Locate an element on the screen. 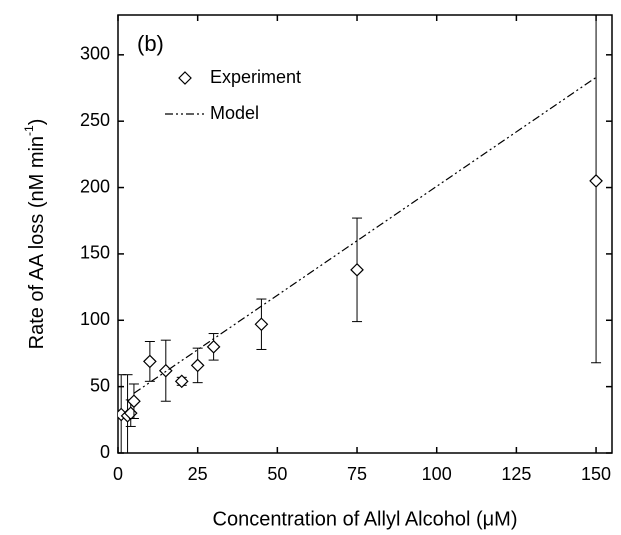 The width and height of the screenshot is (621, 535). y-label-text: Rate of AA loss (nM min is located at coordinates (37, 242).